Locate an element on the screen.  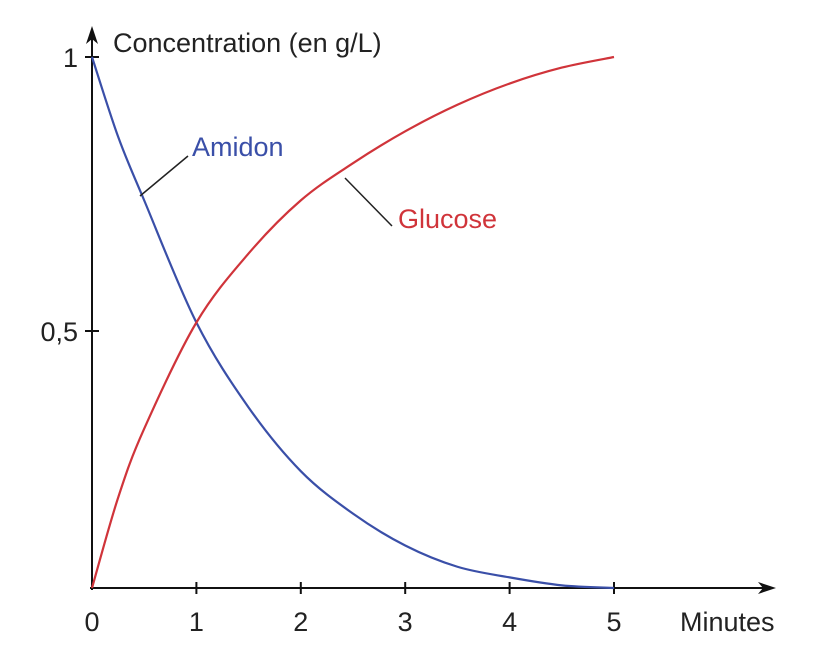
y-axis-arrow is located at coordinates (92, 35).